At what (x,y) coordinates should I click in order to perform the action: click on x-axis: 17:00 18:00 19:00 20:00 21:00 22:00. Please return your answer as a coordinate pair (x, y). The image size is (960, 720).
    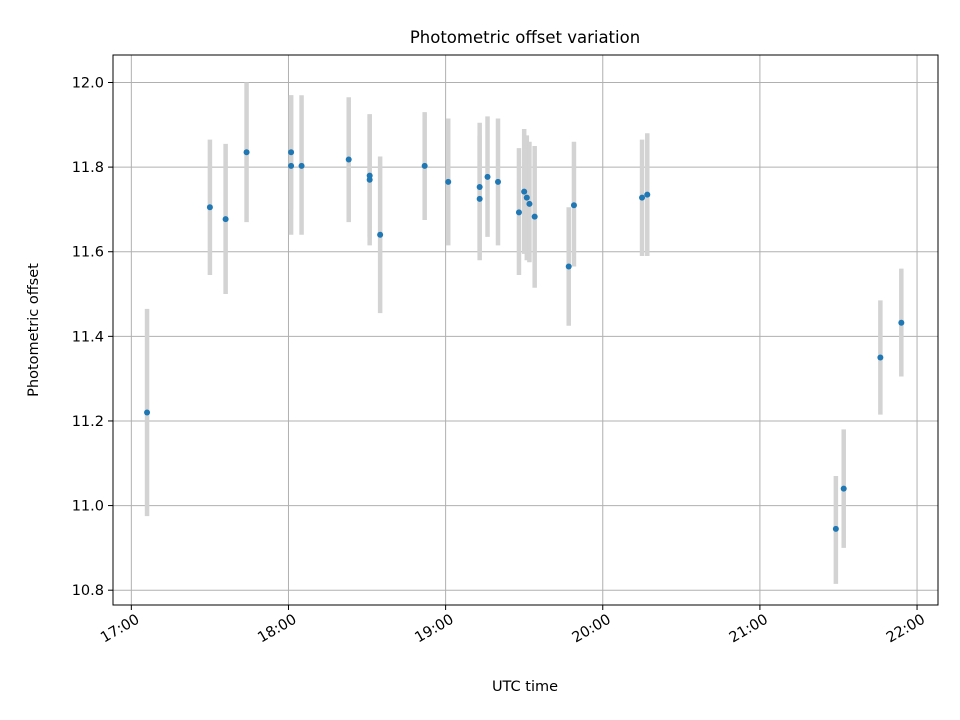
    Looking at the image, I should click on (513, 625).